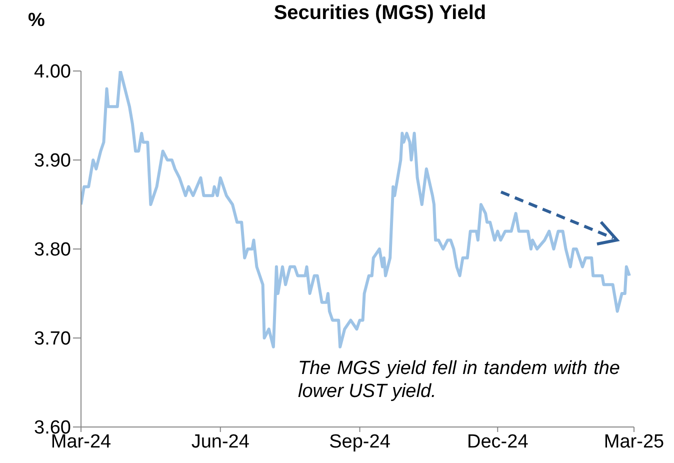 The height and width of the screenshot is (463, 674). What do you see at coordinates (36, 21) in the screenshot?
I see `y-axis-title: %` at bounding box center [36, 21].